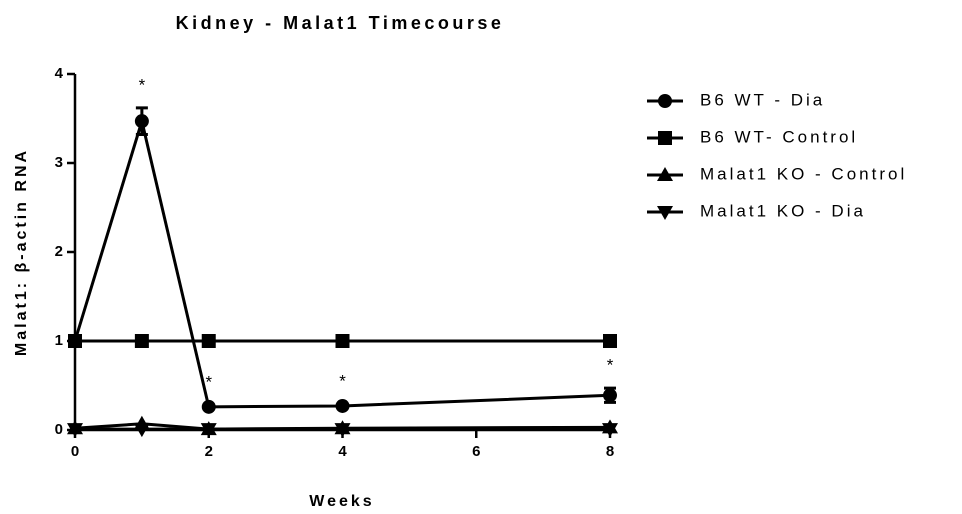 Image resolution: width=962 pixels, height=514 pixels. Describe the element at coordinates (59, 73) in the screenshot. I see `y-tick-label: 4` at that location.